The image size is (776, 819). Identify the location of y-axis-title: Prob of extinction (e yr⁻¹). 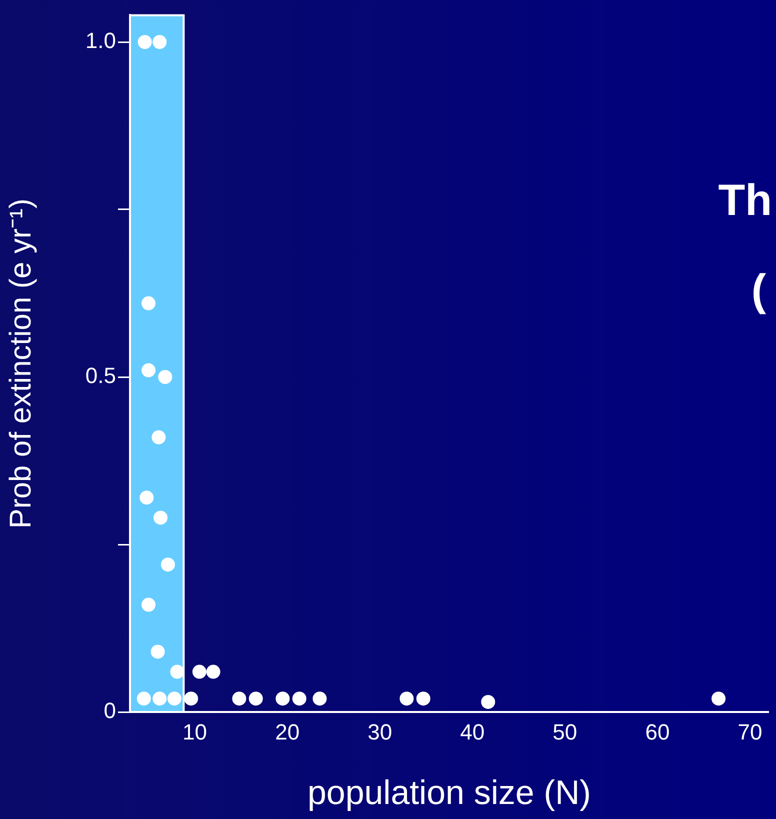
(21, 363).